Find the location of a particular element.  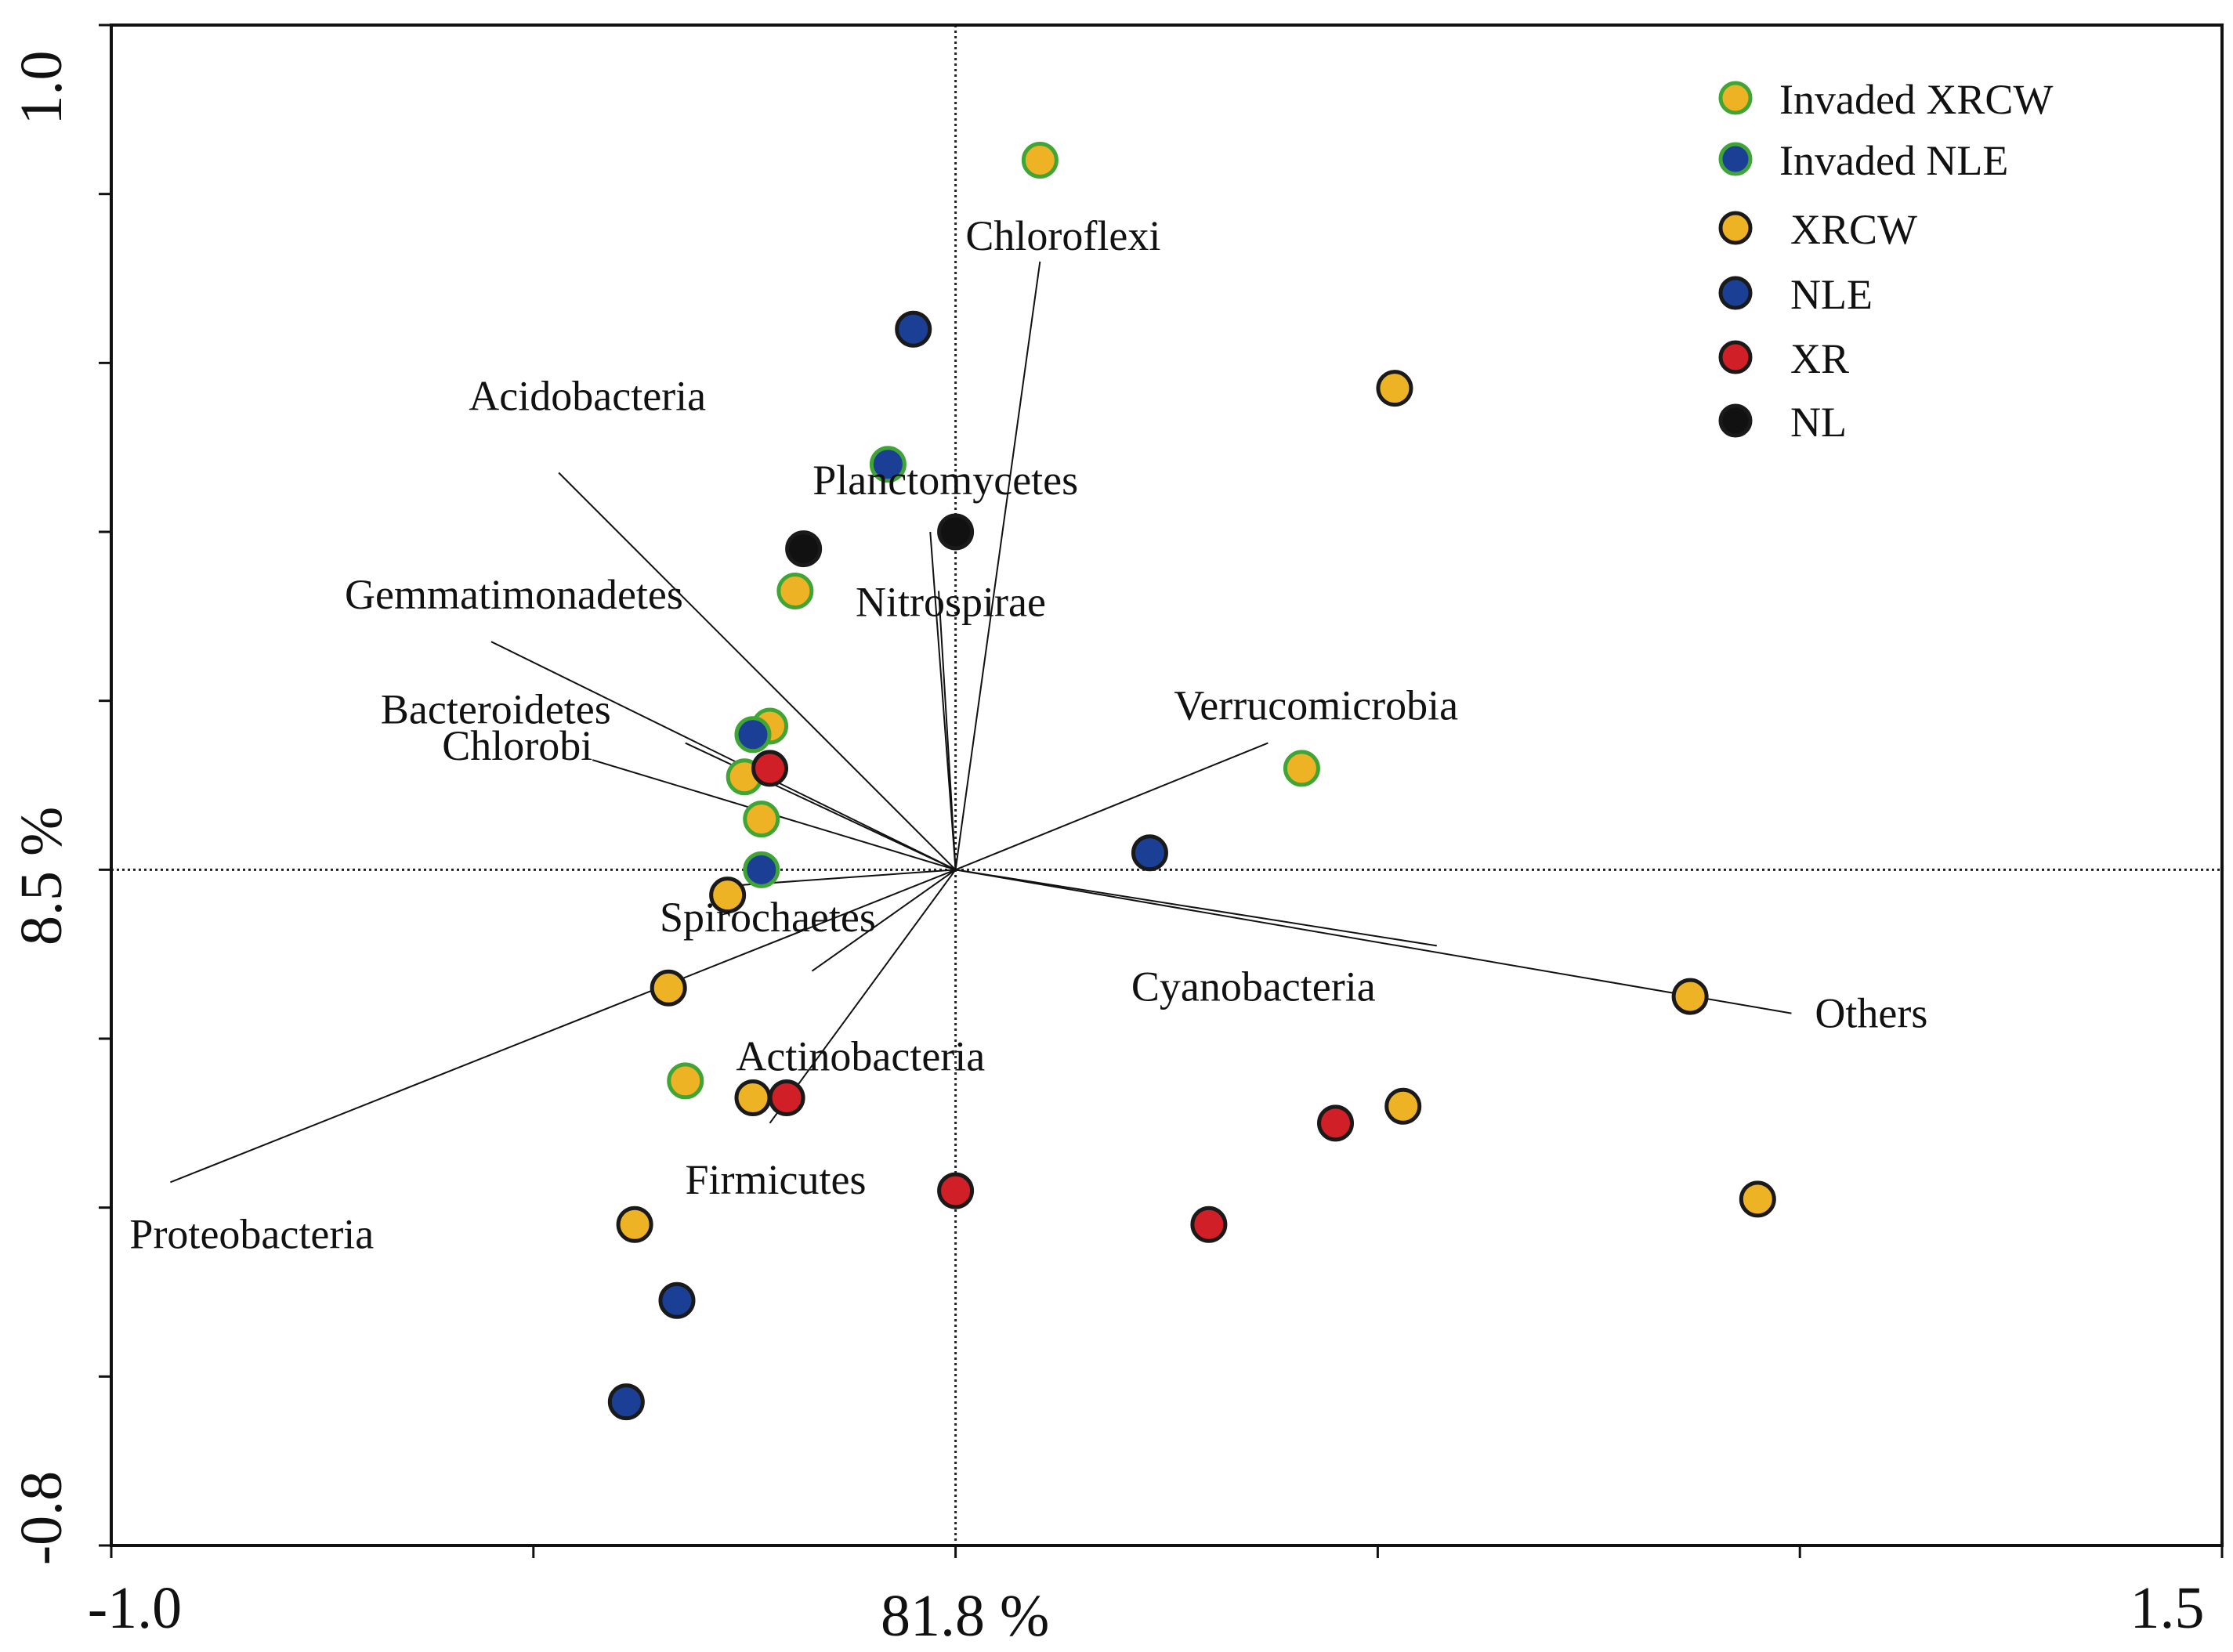

legend-label-nle: NLE is located at coordinates (1831, 294).